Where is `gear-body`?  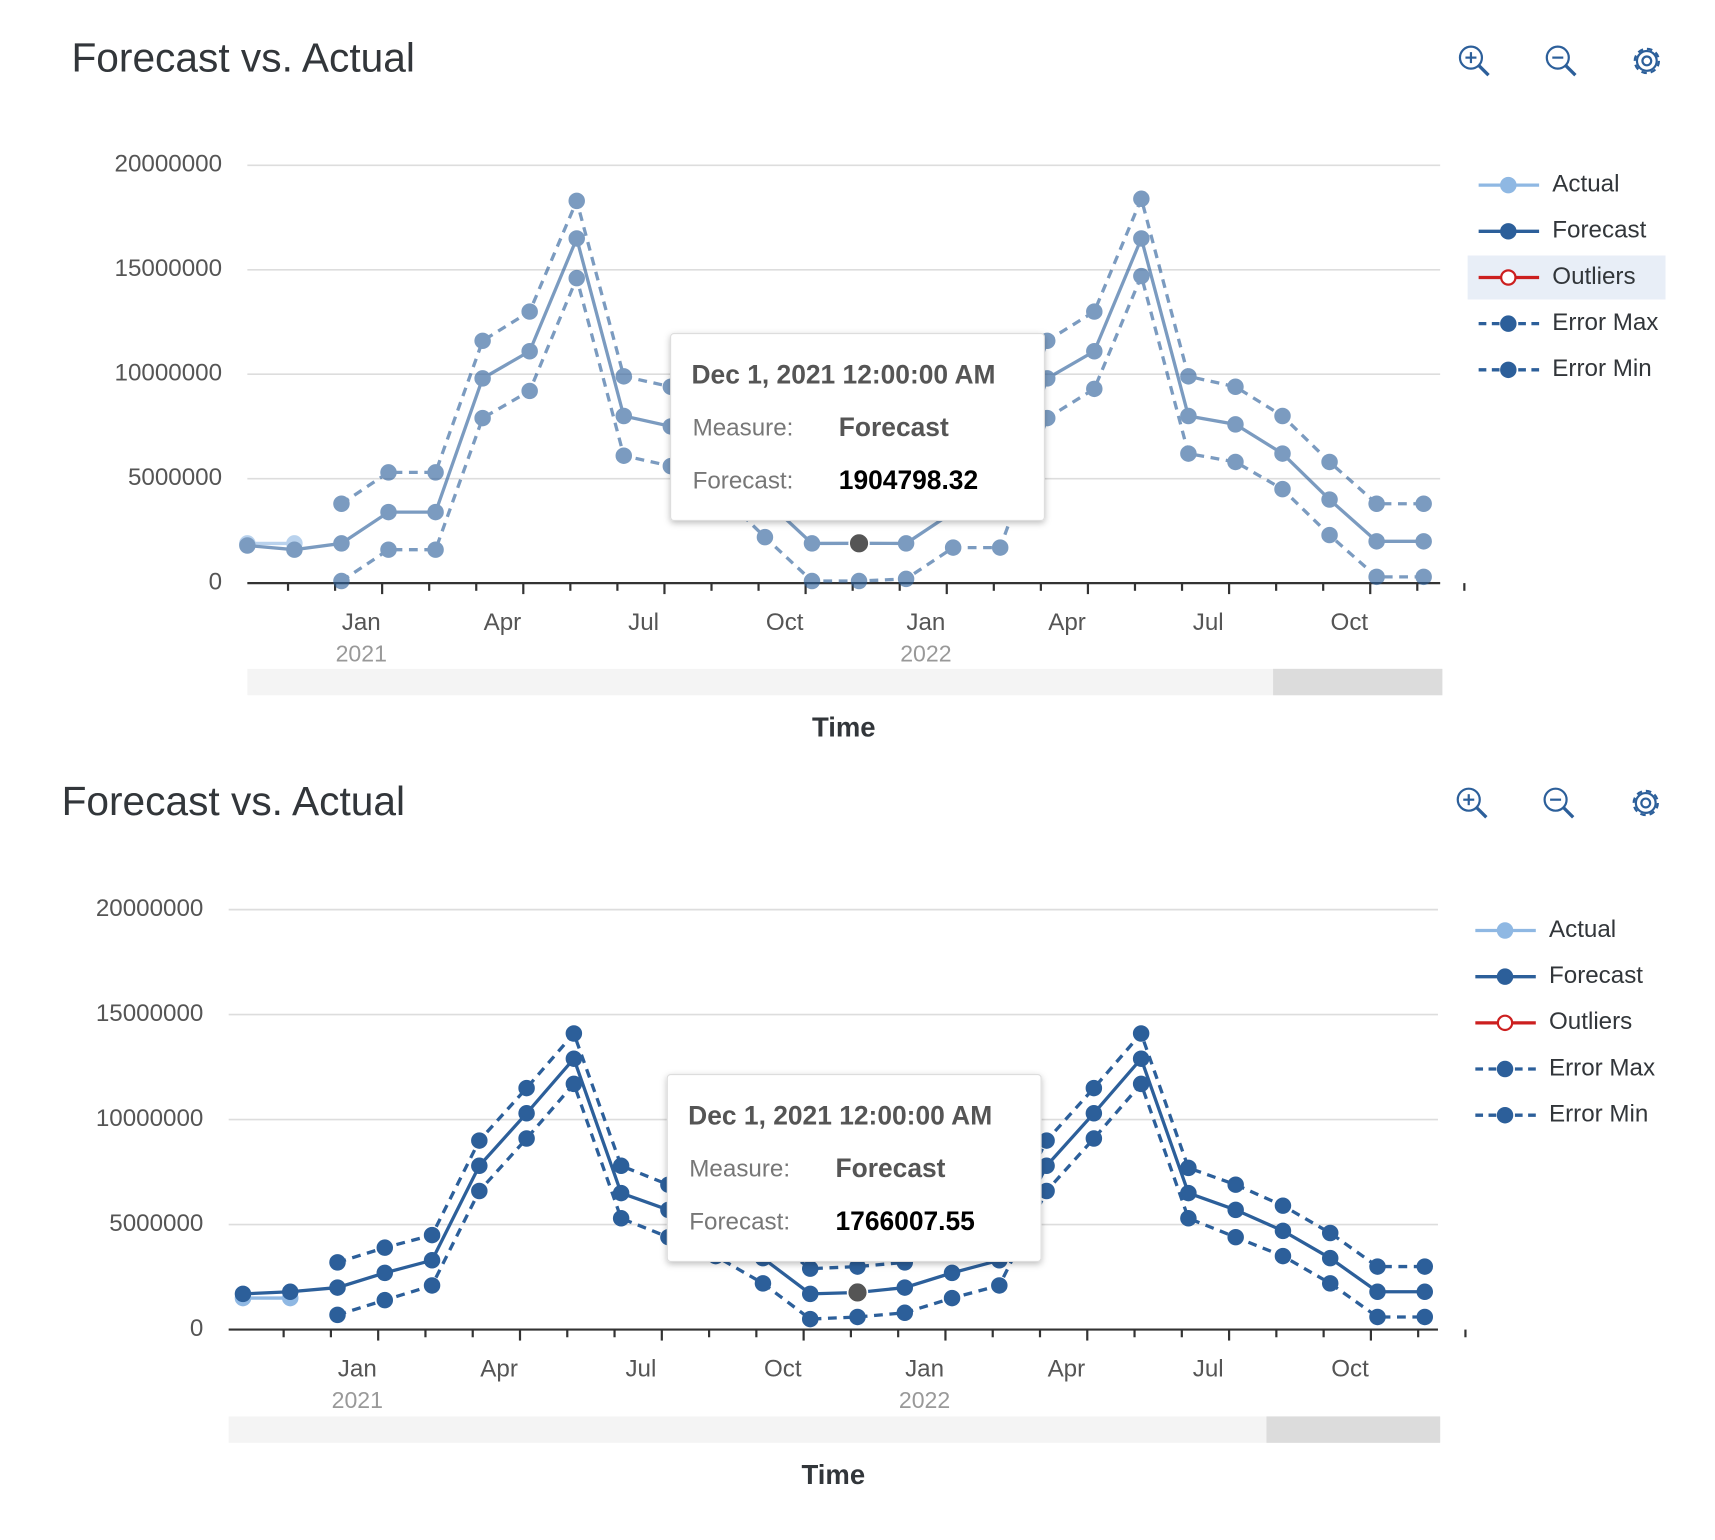
gear-body is located at coordinates (1645, 802).